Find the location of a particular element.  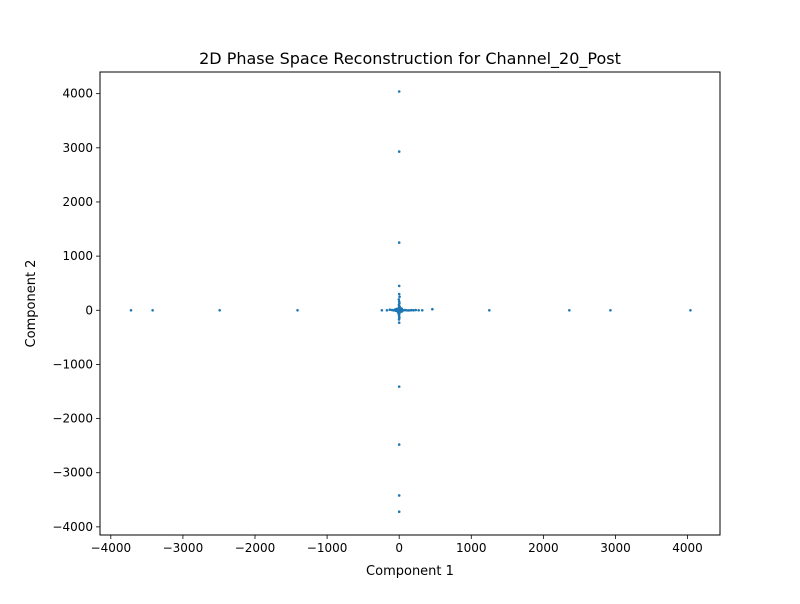

y-tick-label: 0 is located at coordinates (89, 310).